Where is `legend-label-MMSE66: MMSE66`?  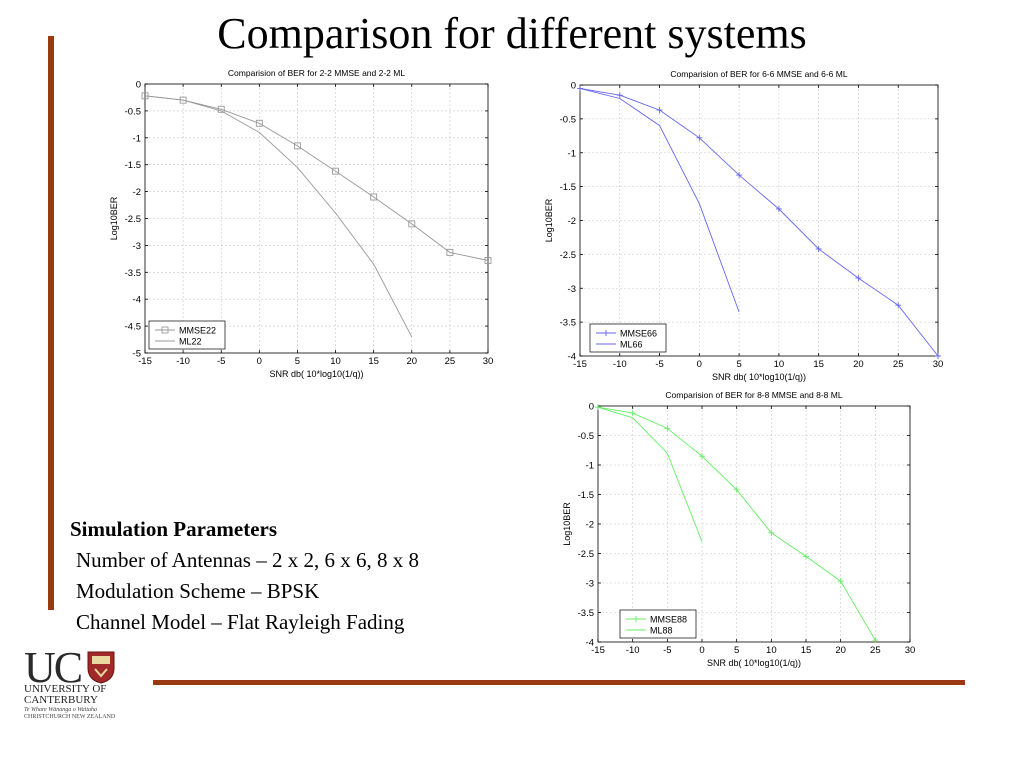
legend-label-MMSE66: MMSE66 is located at coordinates (638, 334).